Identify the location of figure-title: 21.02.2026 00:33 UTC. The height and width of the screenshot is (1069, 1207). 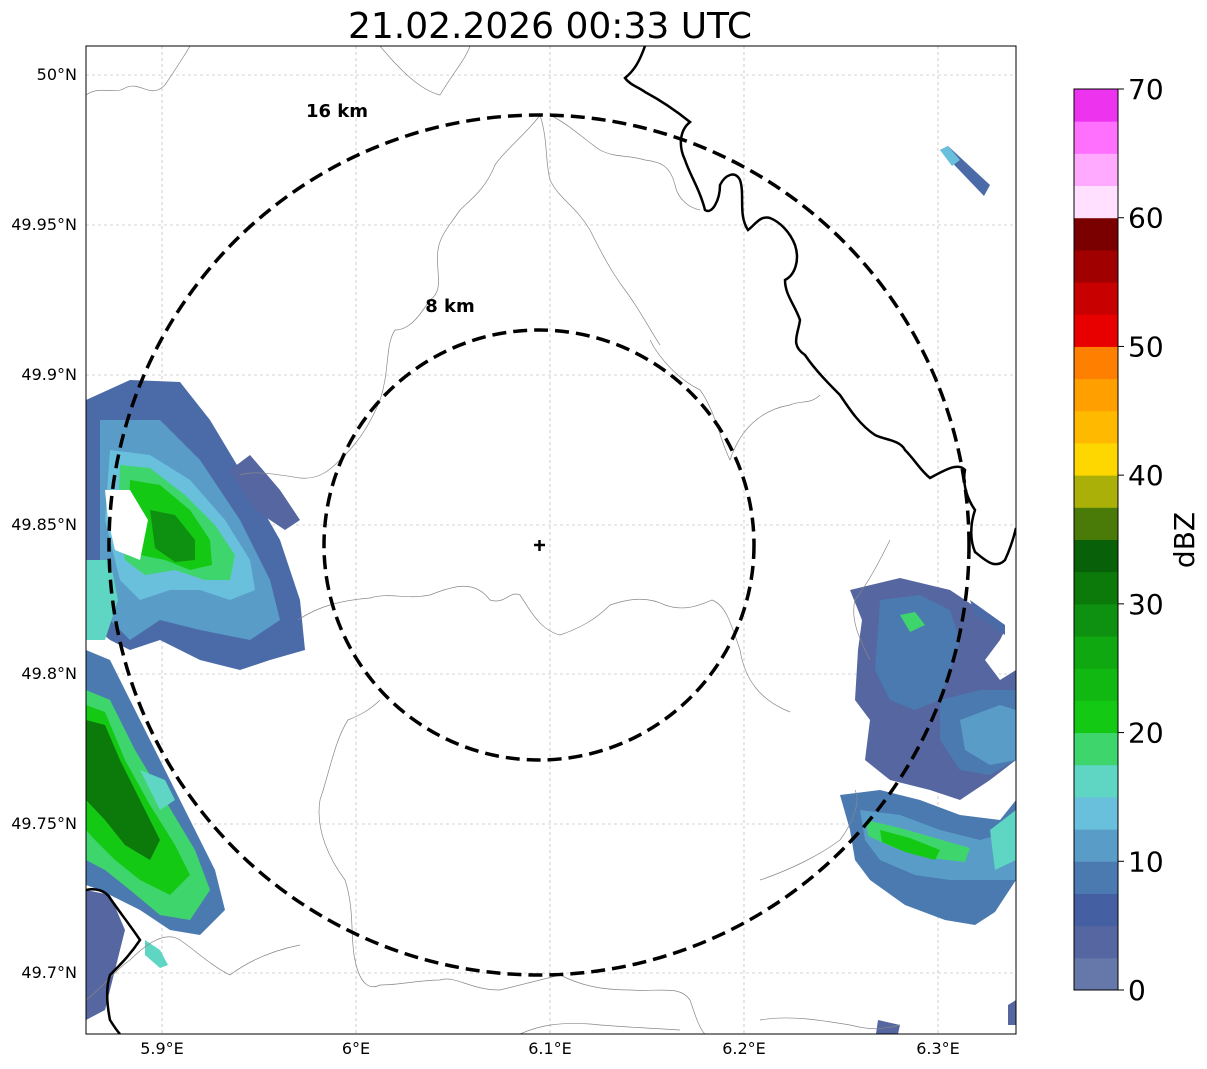
(550, 26).